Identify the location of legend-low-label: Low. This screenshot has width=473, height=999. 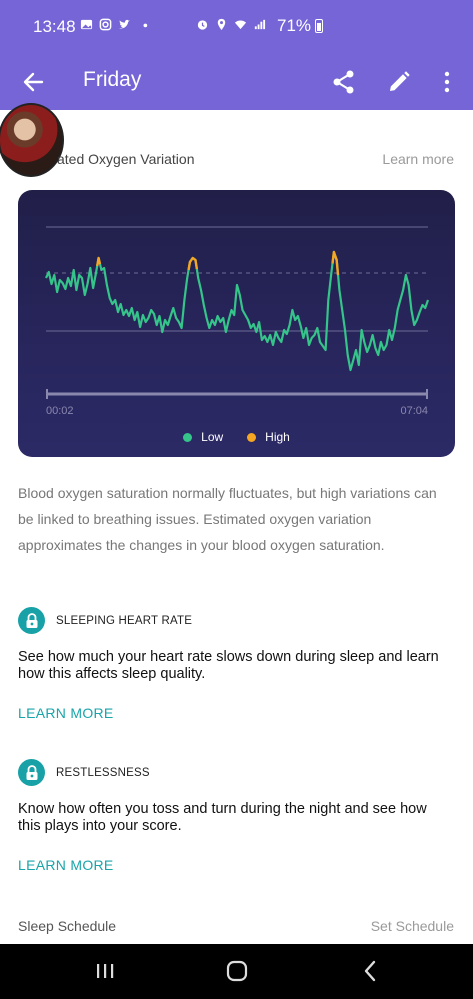
(212, 437).